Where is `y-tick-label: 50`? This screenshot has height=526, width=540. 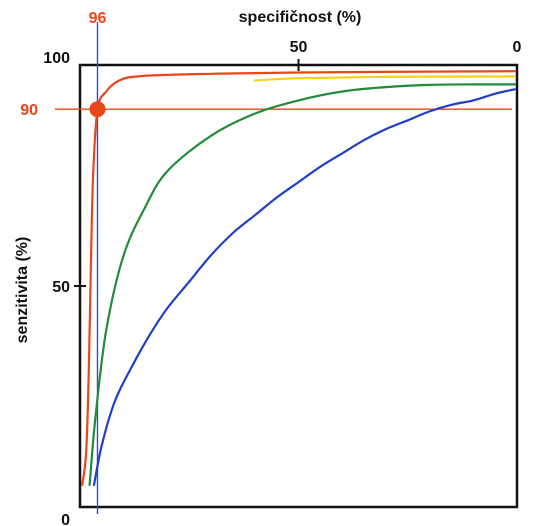
y-tick-label: 50 is located at coordinates (61, 287).